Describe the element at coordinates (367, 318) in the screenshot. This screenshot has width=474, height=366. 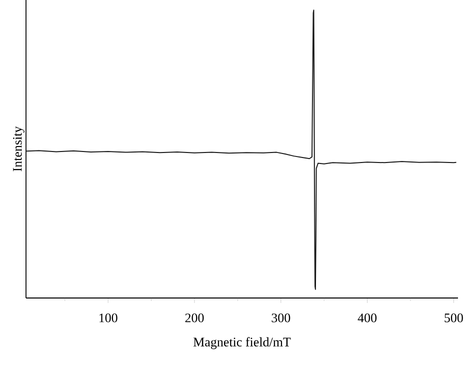
I see `x-tick-label: 400` at that location.